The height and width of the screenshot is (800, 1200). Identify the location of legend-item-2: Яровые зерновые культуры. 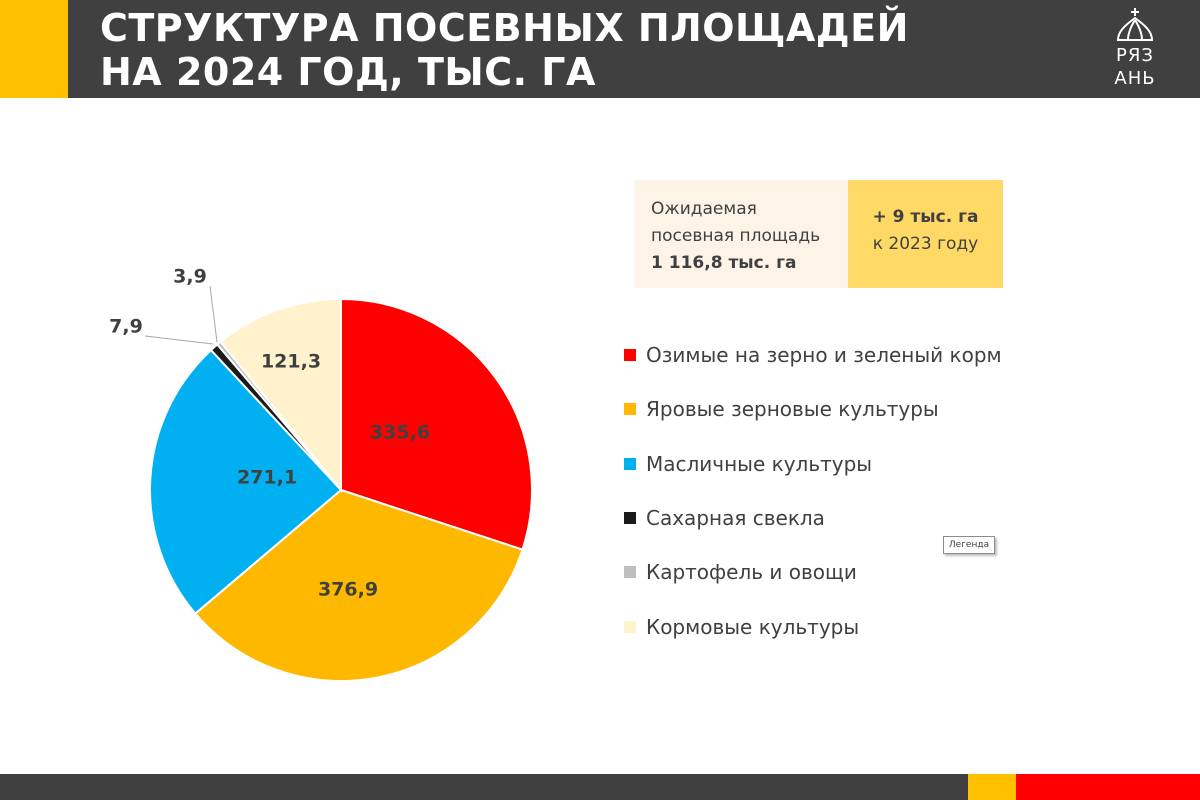
(834, 409).